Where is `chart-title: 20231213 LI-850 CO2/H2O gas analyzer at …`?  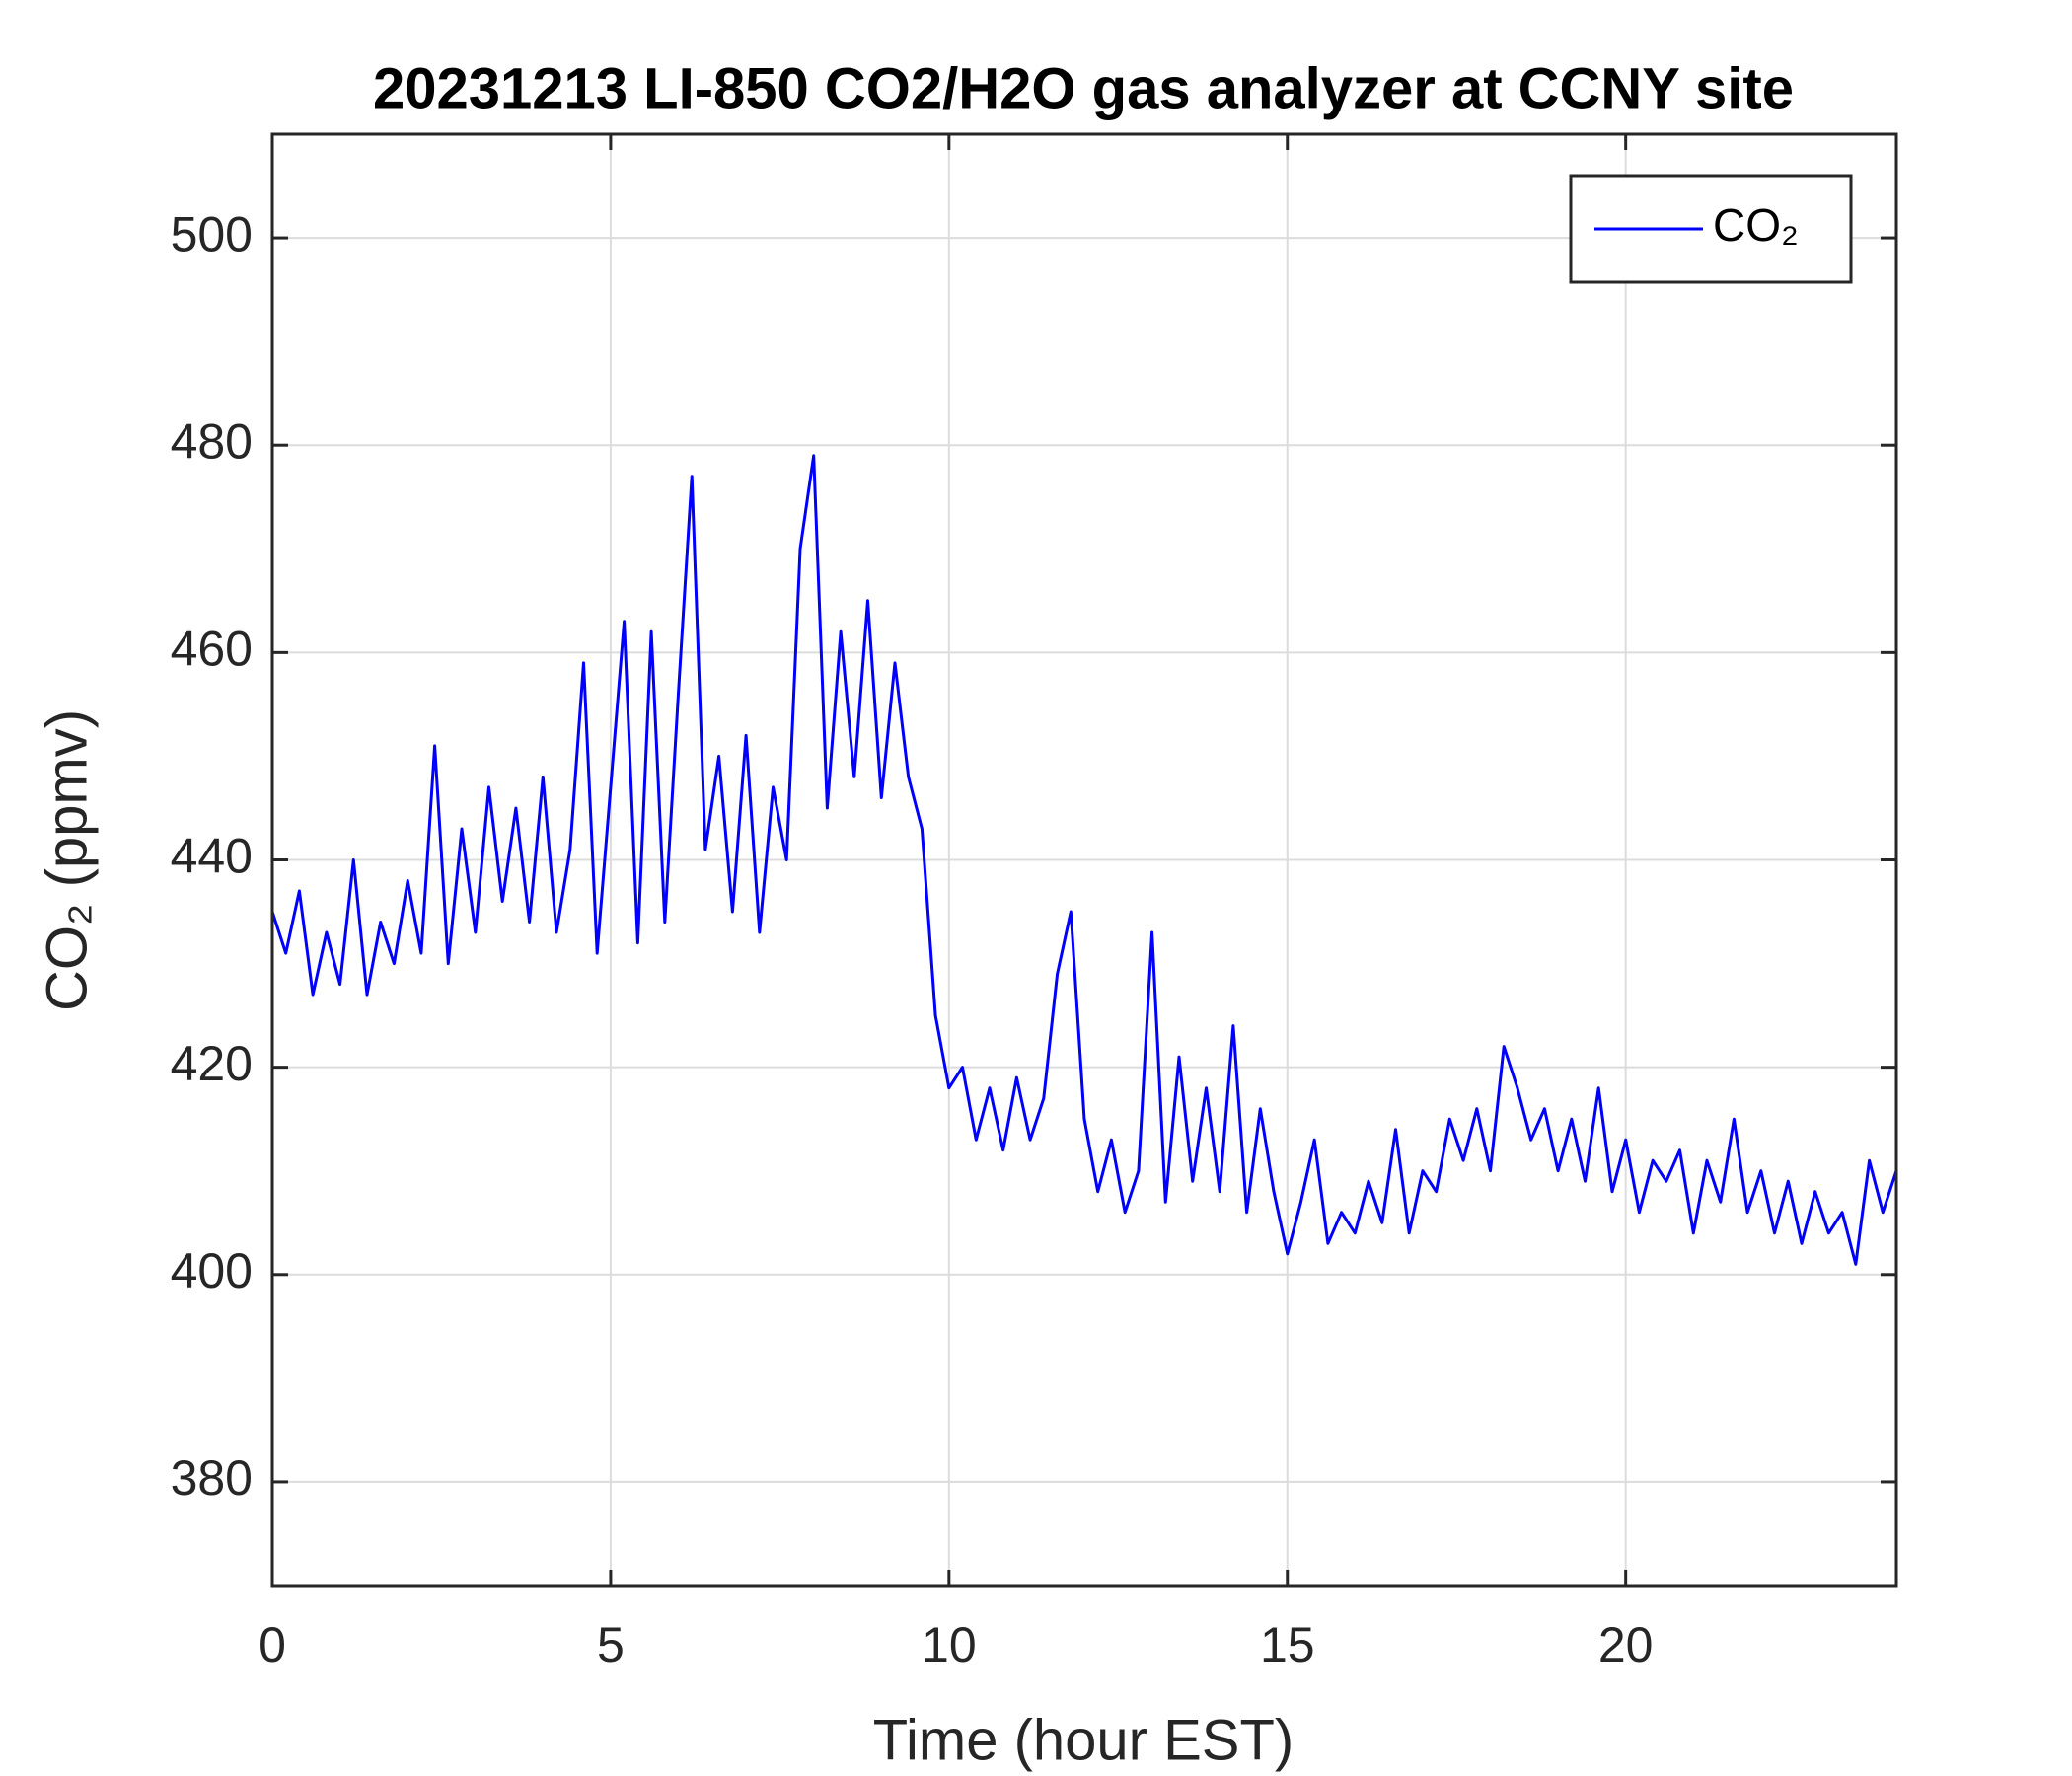 chart-title: 20231213 LI-850 CO2/H2O gas analyzer at … is located at coordinates (1083, 88).